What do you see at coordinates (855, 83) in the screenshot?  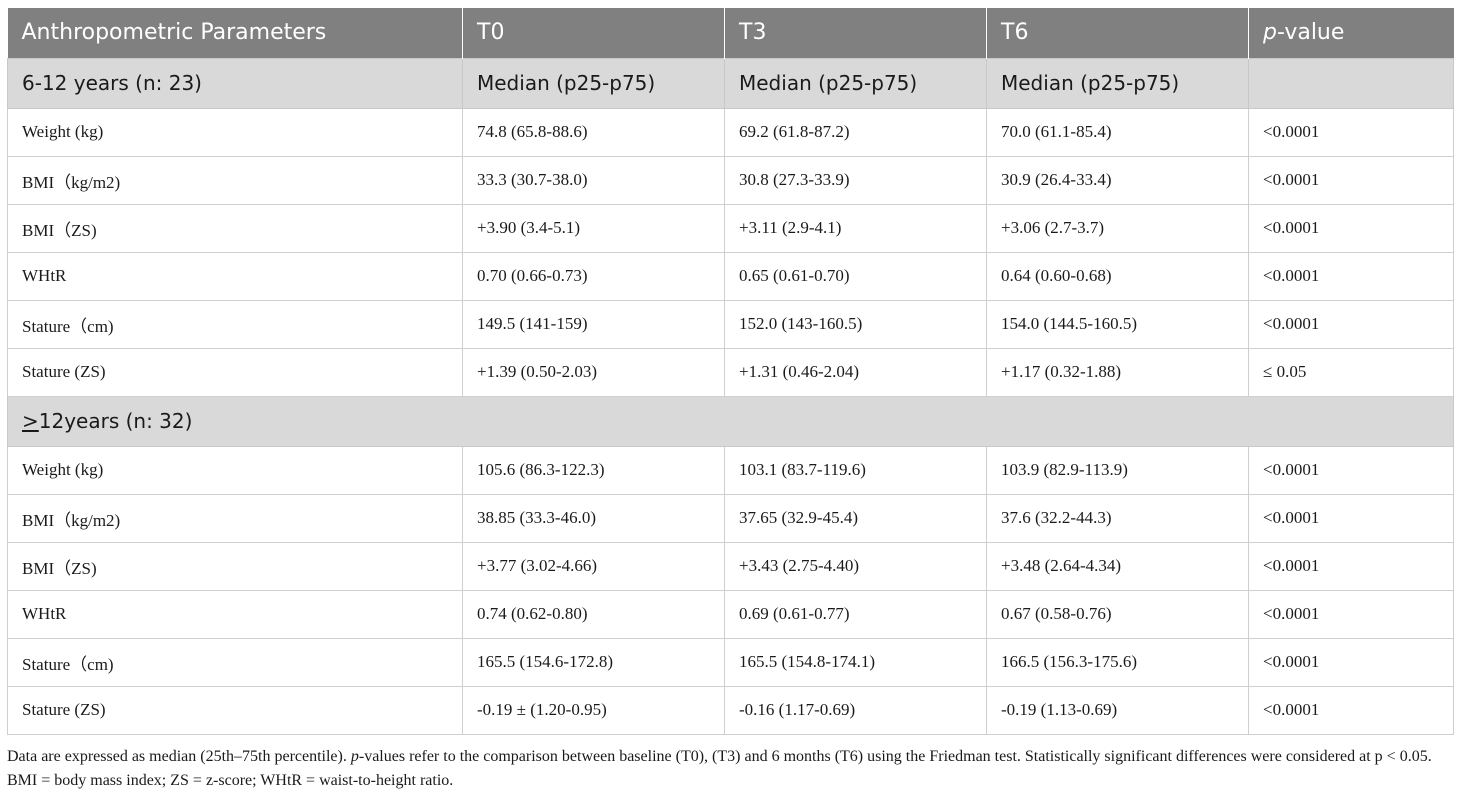 I see `group-subheader-t3: Median (p25-p75)` at bounding box center [855, 83].